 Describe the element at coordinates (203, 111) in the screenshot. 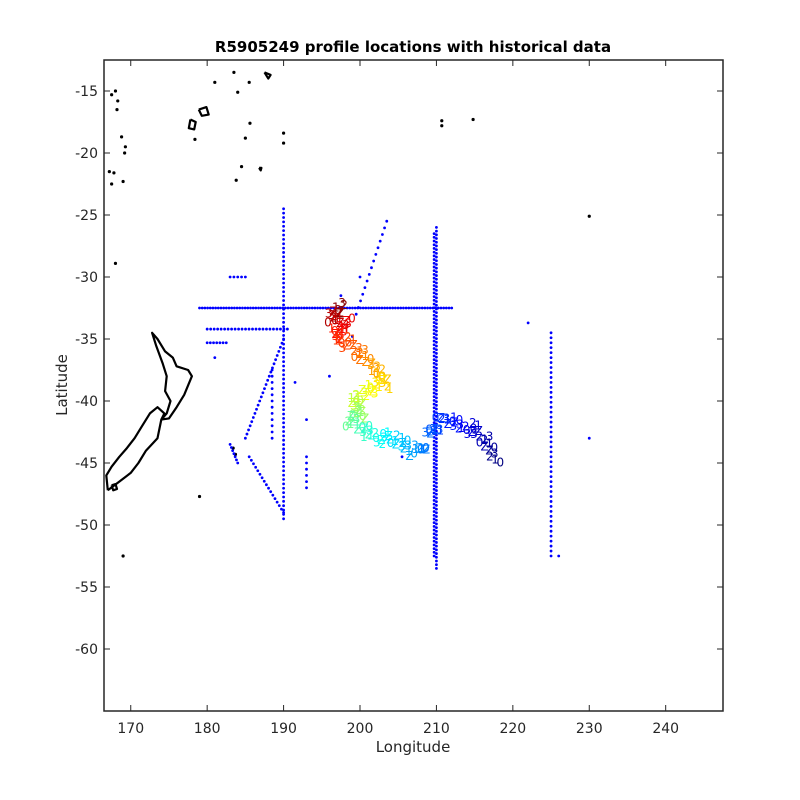

I see `coastline` at that location.